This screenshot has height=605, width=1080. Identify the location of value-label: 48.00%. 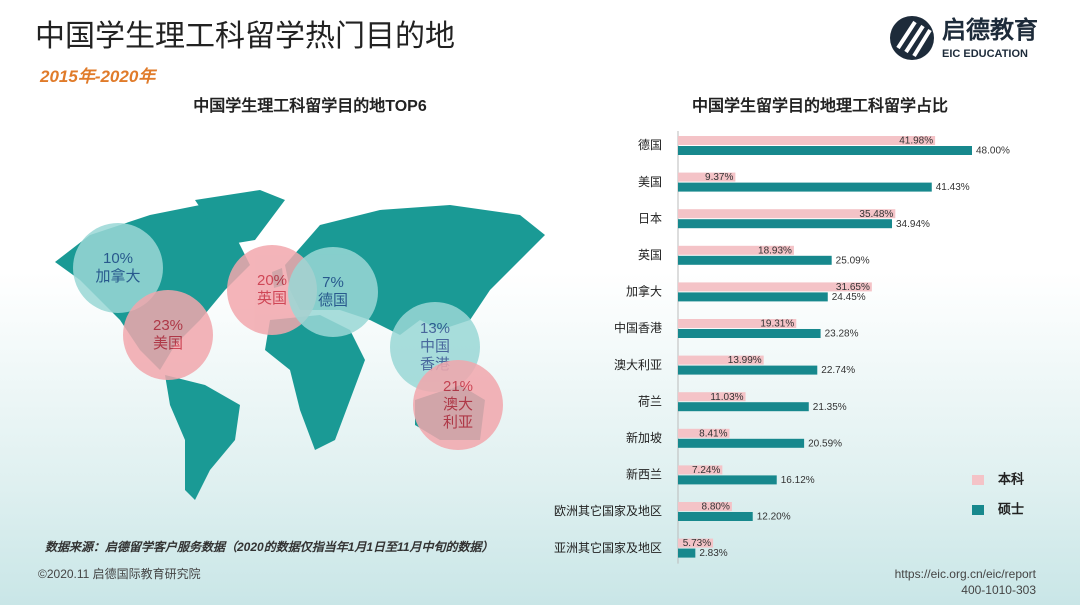
(993, 151).